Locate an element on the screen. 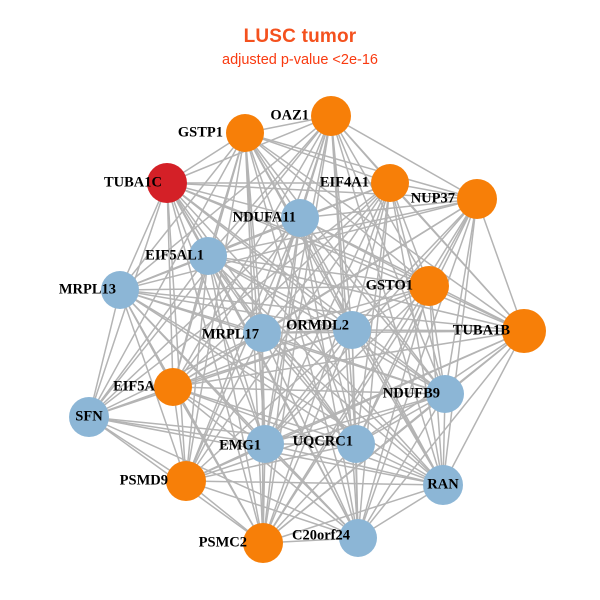  network-node-eif5a: EIF5A is located at coordinates (152, 387).